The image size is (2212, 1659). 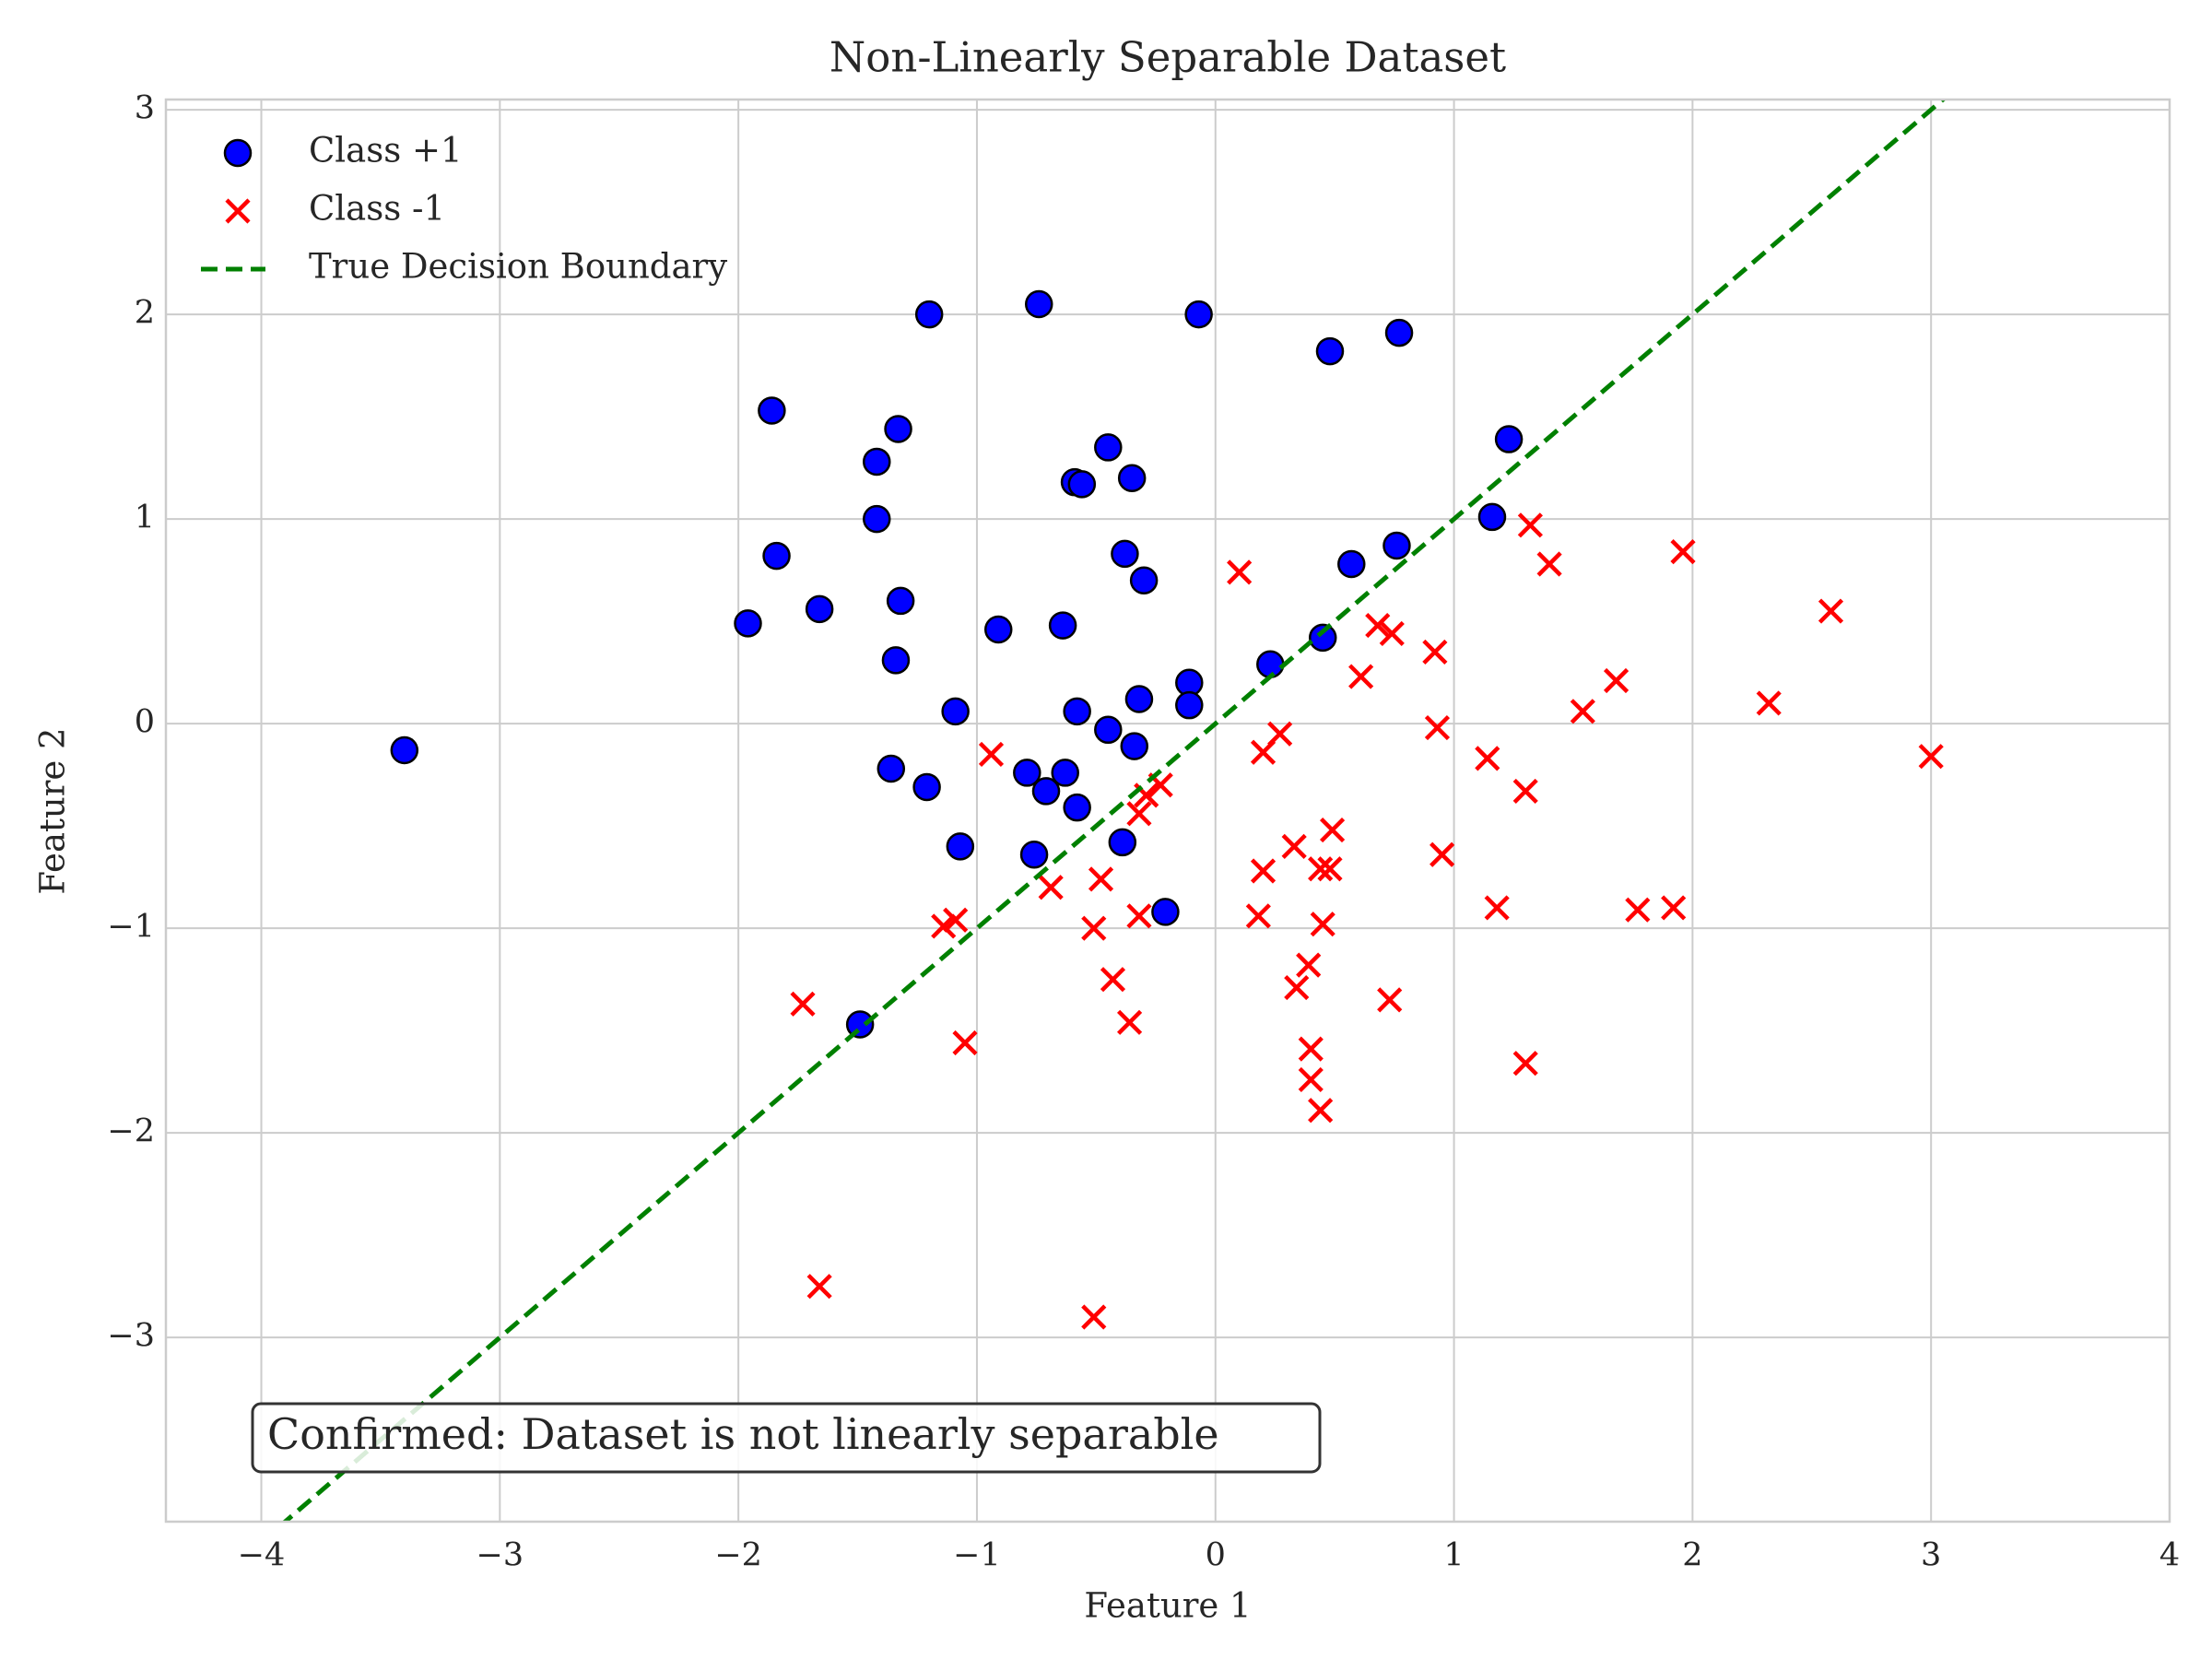 I want to click on y-tick-label: 2, so click(x=145, y=313).